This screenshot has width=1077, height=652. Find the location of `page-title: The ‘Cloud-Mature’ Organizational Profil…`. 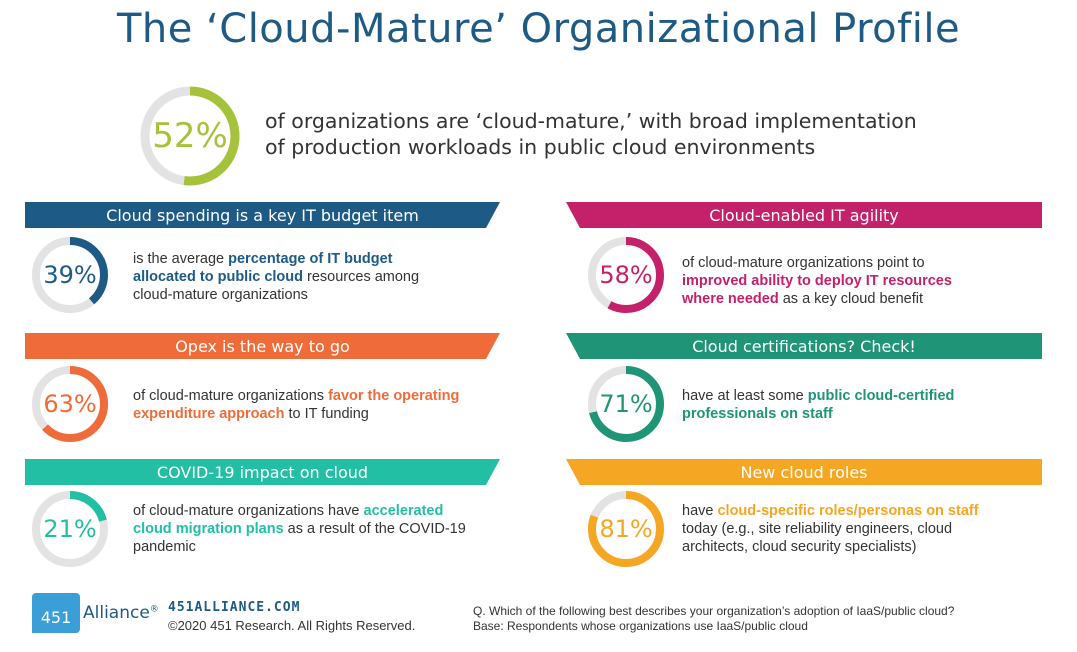

page-title: The ‘Cloud-Mature’ Organizational Profil… is located at coordinates (538, 29).